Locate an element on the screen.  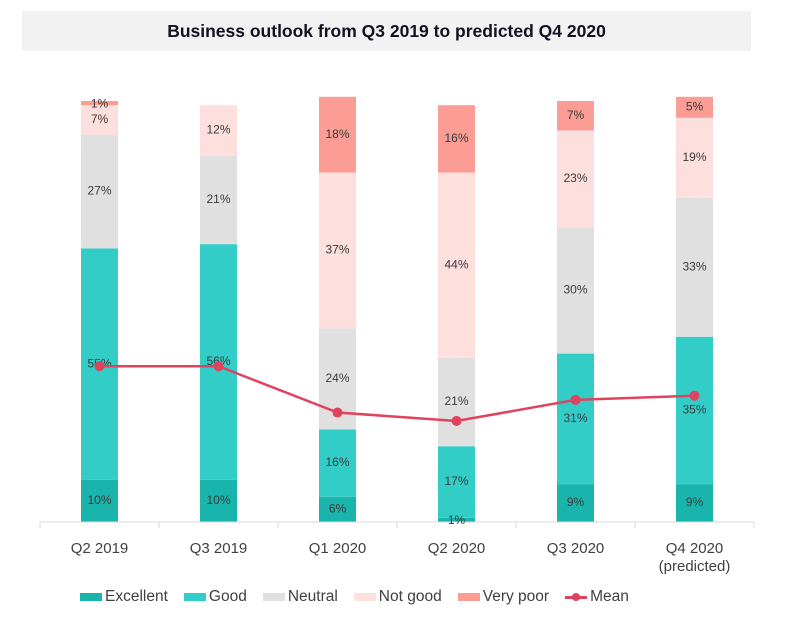
legend-label-very-poor: Very poor is located at coordinates (516, 596).